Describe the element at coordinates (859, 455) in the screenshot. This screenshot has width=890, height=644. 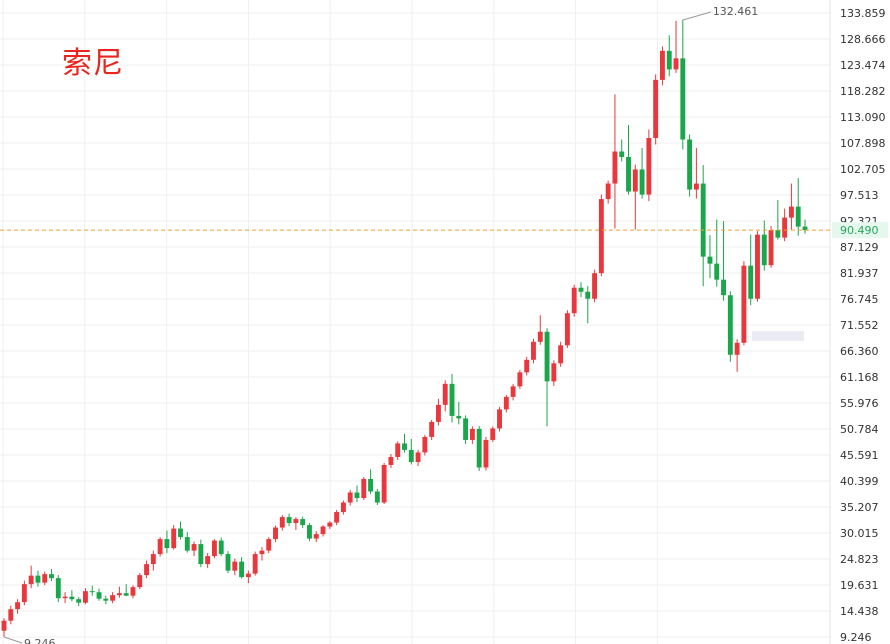
I see `y-tick-label: 45.591` at that location.